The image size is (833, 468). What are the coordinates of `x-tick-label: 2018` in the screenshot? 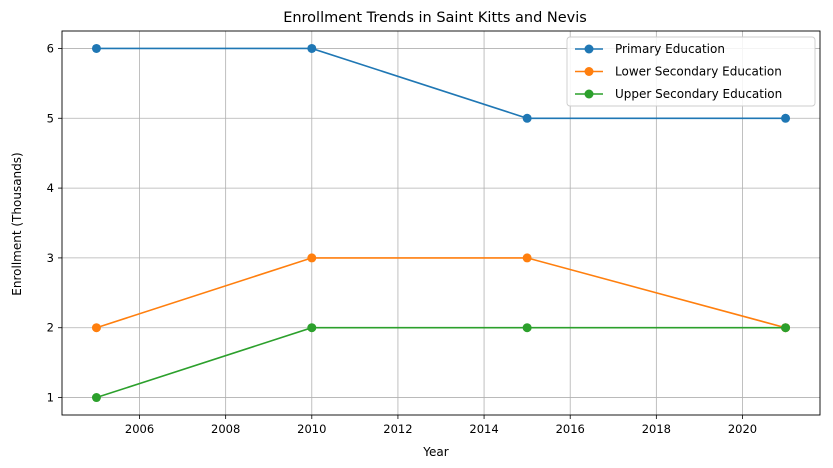 It's located at (656, 429).